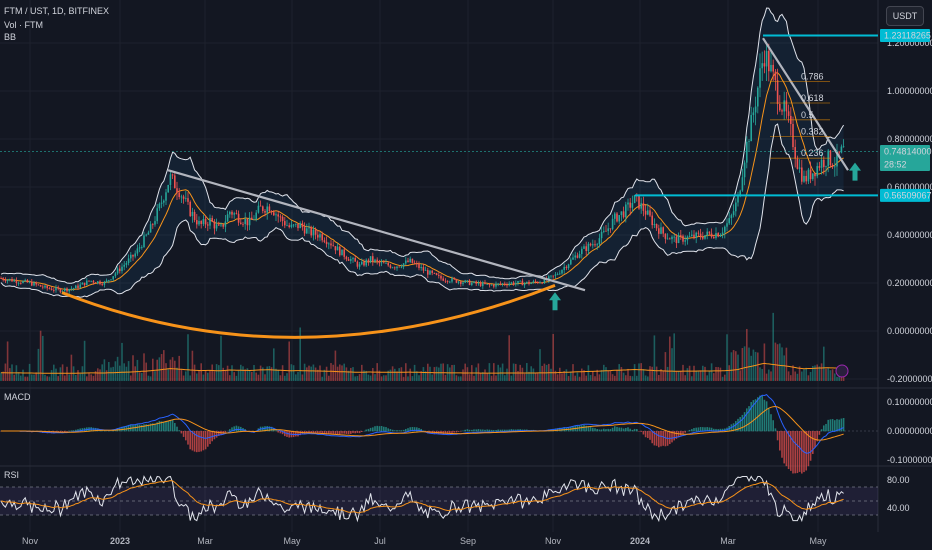 The image size is (932, 550). Describe the element at coordinates (10, 37) in the screenshot. I see `bb-legend: BB` at that location.